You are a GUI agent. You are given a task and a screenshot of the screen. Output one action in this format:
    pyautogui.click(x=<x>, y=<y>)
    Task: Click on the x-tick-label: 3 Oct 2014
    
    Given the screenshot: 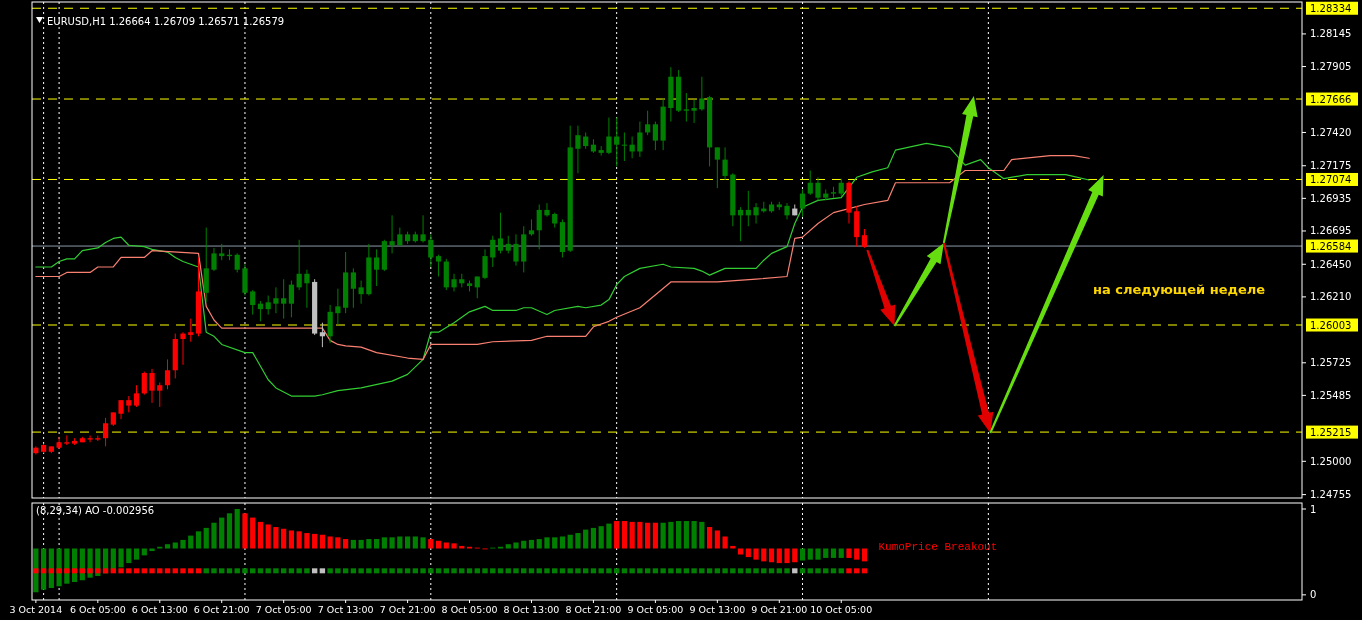 What is the action you would take?
    pyautogui.click(x=36, y=609)
    